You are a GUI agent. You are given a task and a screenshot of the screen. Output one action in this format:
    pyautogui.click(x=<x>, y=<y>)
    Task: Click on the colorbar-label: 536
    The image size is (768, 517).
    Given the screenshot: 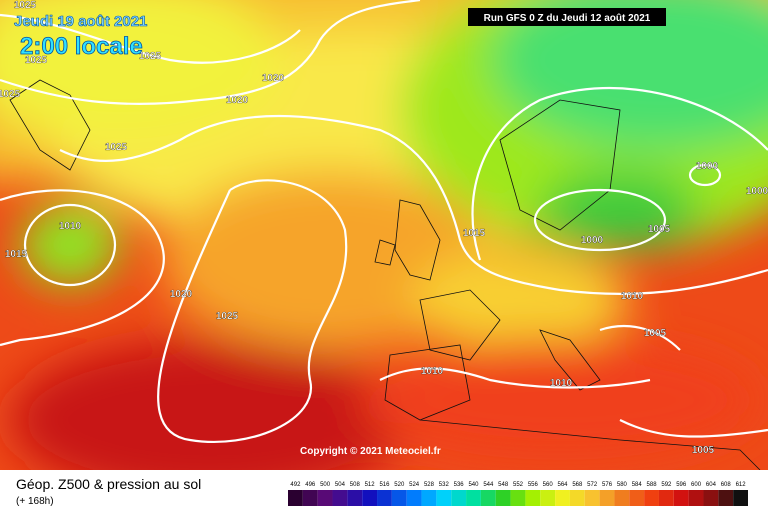 What is the action you would take?
    pyautogui.click(x=459, y=485)
    